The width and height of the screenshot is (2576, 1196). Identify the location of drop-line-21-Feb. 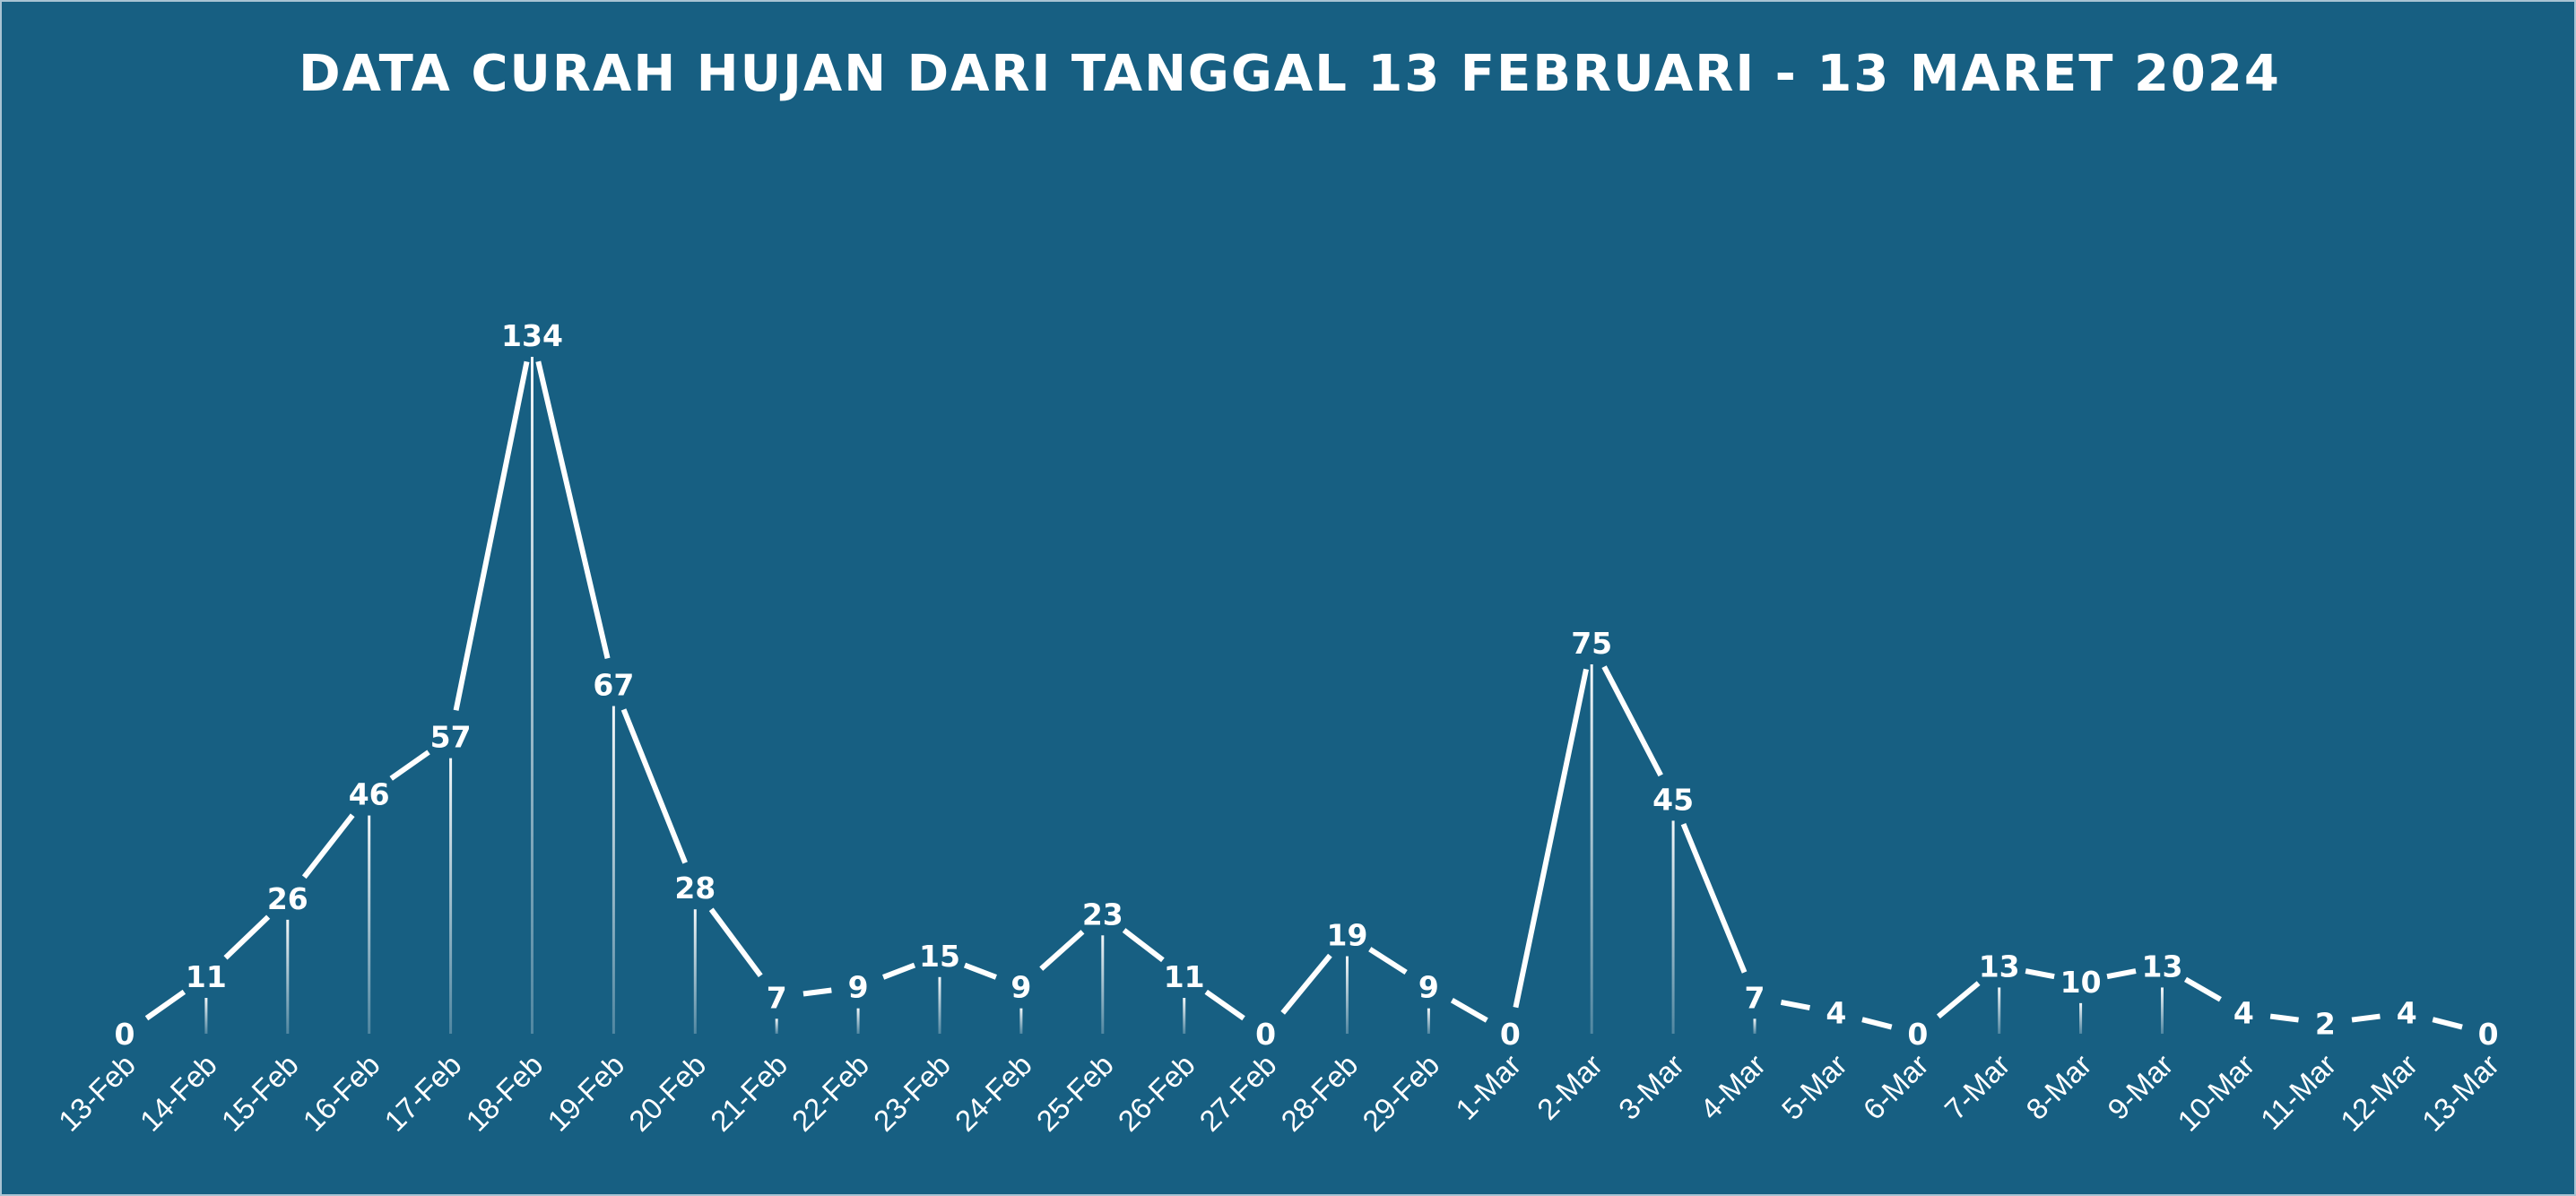
(776, 1026).